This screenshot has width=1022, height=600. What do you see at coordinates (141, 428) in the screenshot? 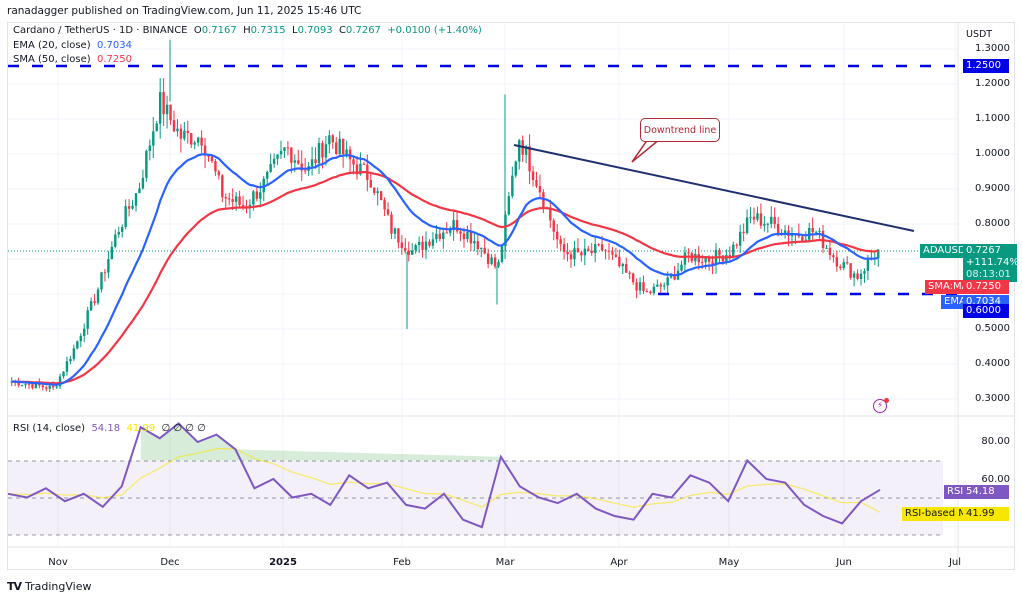
I see `rsi-ma-legend-value: 41.99` at bounding box center [141, 428].